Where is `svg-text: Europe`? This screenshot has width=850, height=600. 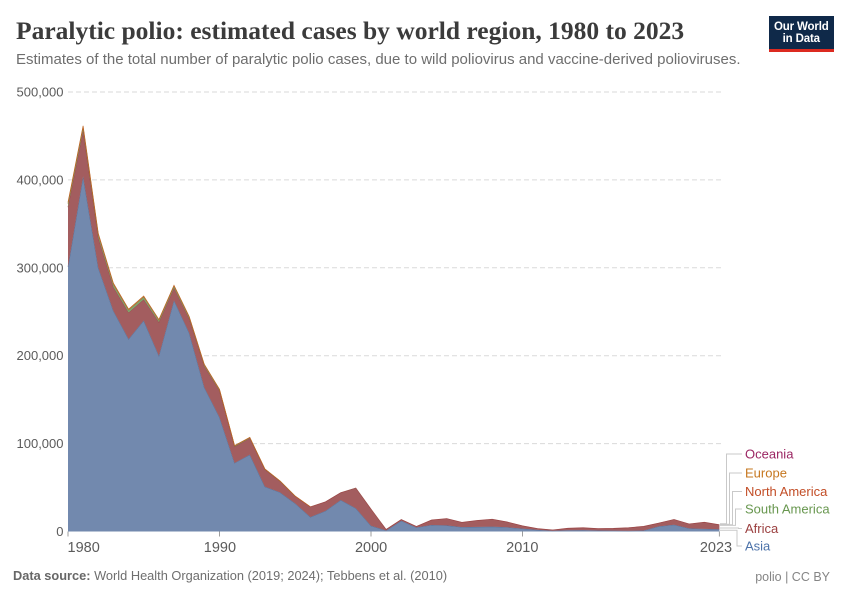 svg-text: Europe is located at coordinates (766, 473).